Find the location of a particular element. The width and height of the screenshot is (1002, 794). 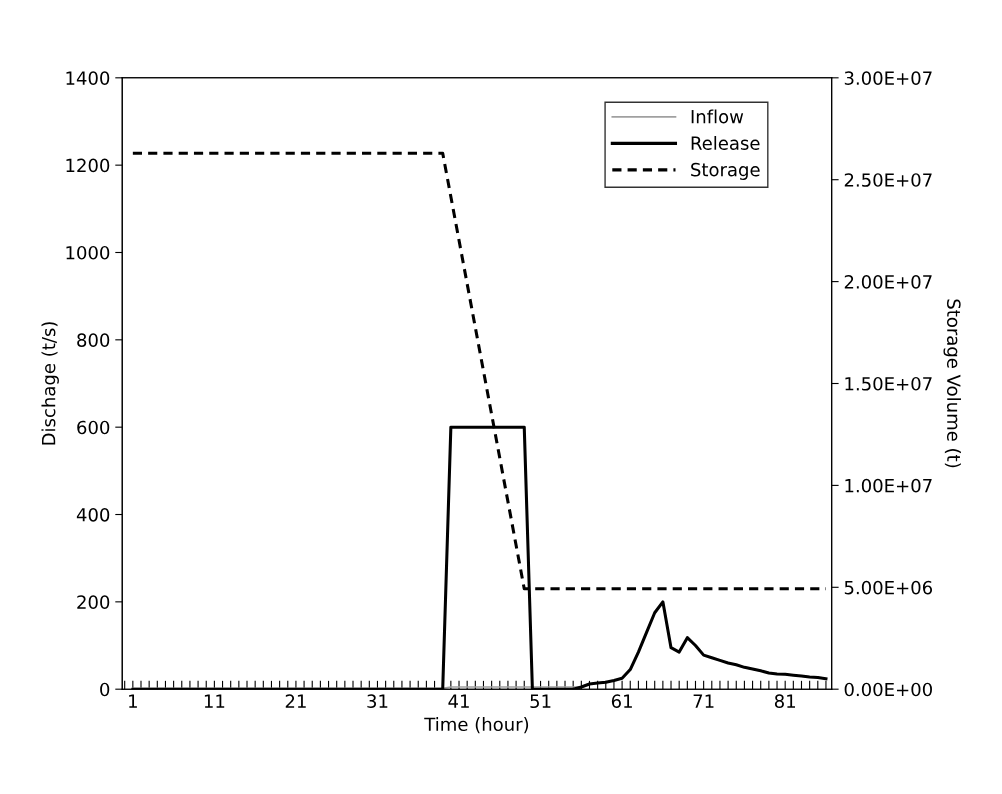

x-tick-label: 21 is located at coordinates (295, 701).